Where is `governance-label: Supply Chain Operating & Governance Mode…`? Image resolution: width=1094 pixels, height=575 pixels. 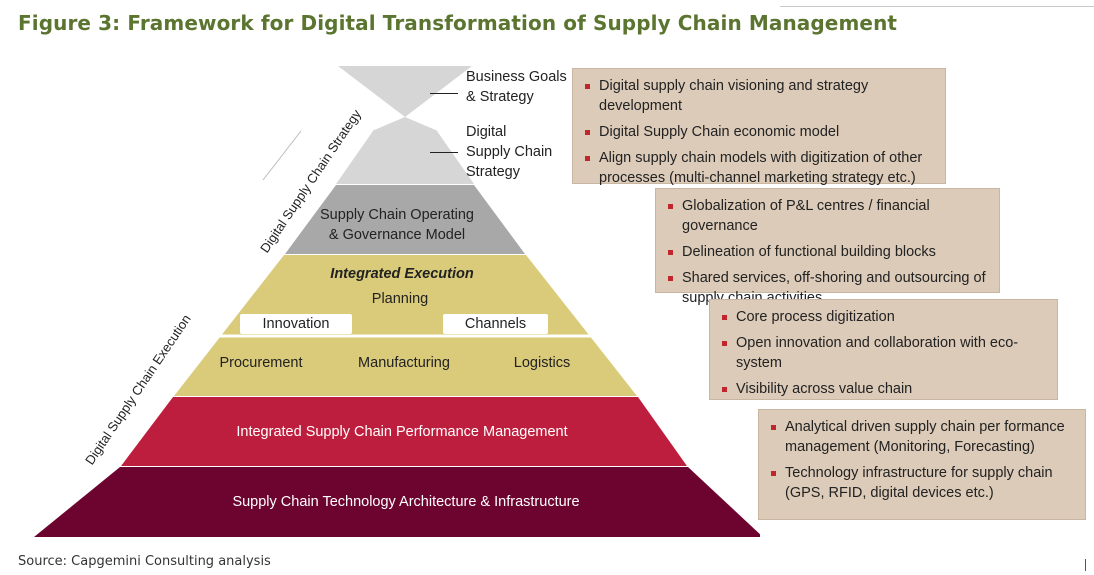
governance-label: Supply Chain Operating & Governance Mode… is located at coordinates (397, 225).